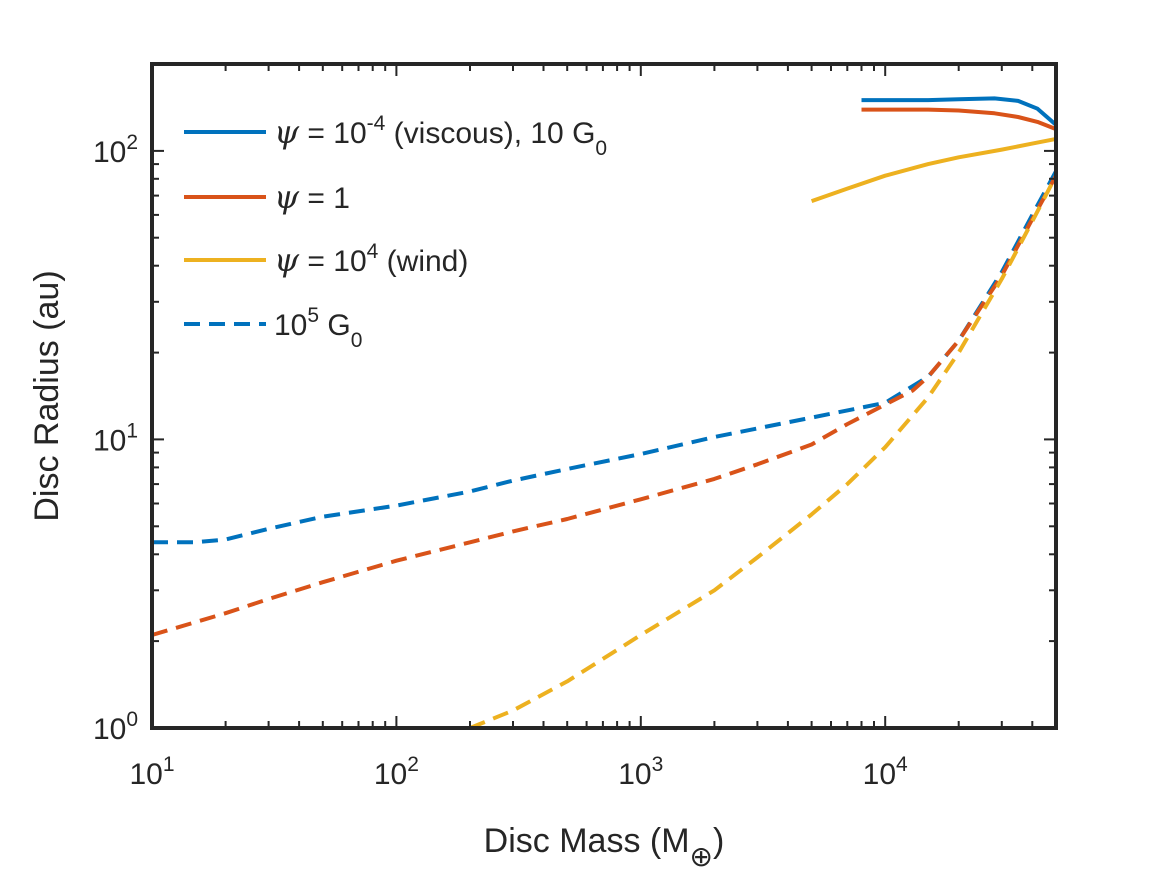  What do you see at coordinates (371, 259) in the screenshot?
I see `legend-label-3: ψ = 104 (wind)` at bounding box center [371, 259].